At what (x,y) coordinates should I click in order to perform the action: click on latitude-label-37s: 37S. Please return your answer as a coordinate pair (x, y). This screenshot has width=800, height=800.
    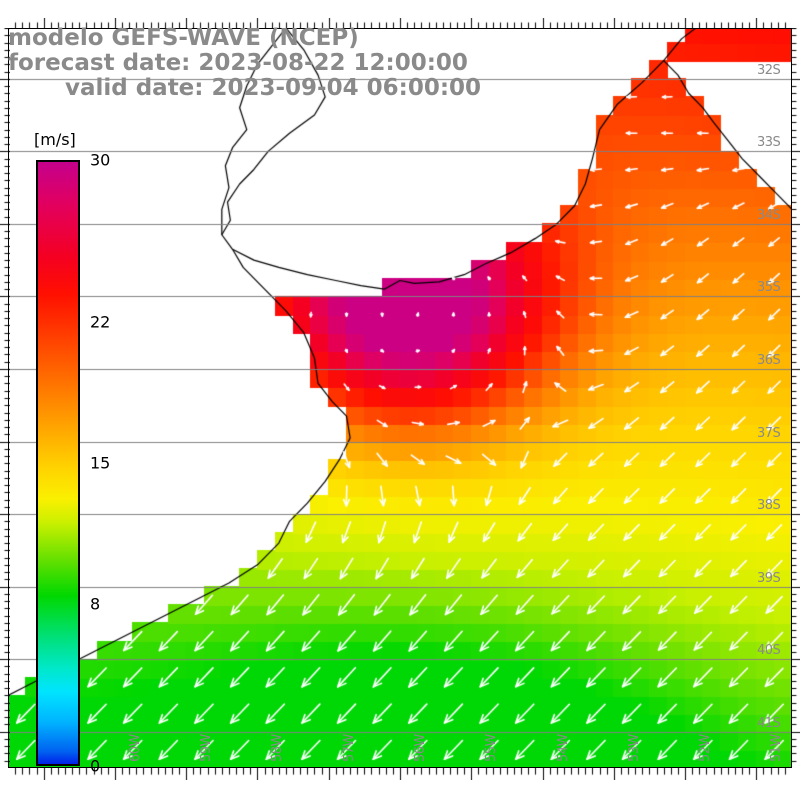
    Looking at the image, I should click on (769, 433).